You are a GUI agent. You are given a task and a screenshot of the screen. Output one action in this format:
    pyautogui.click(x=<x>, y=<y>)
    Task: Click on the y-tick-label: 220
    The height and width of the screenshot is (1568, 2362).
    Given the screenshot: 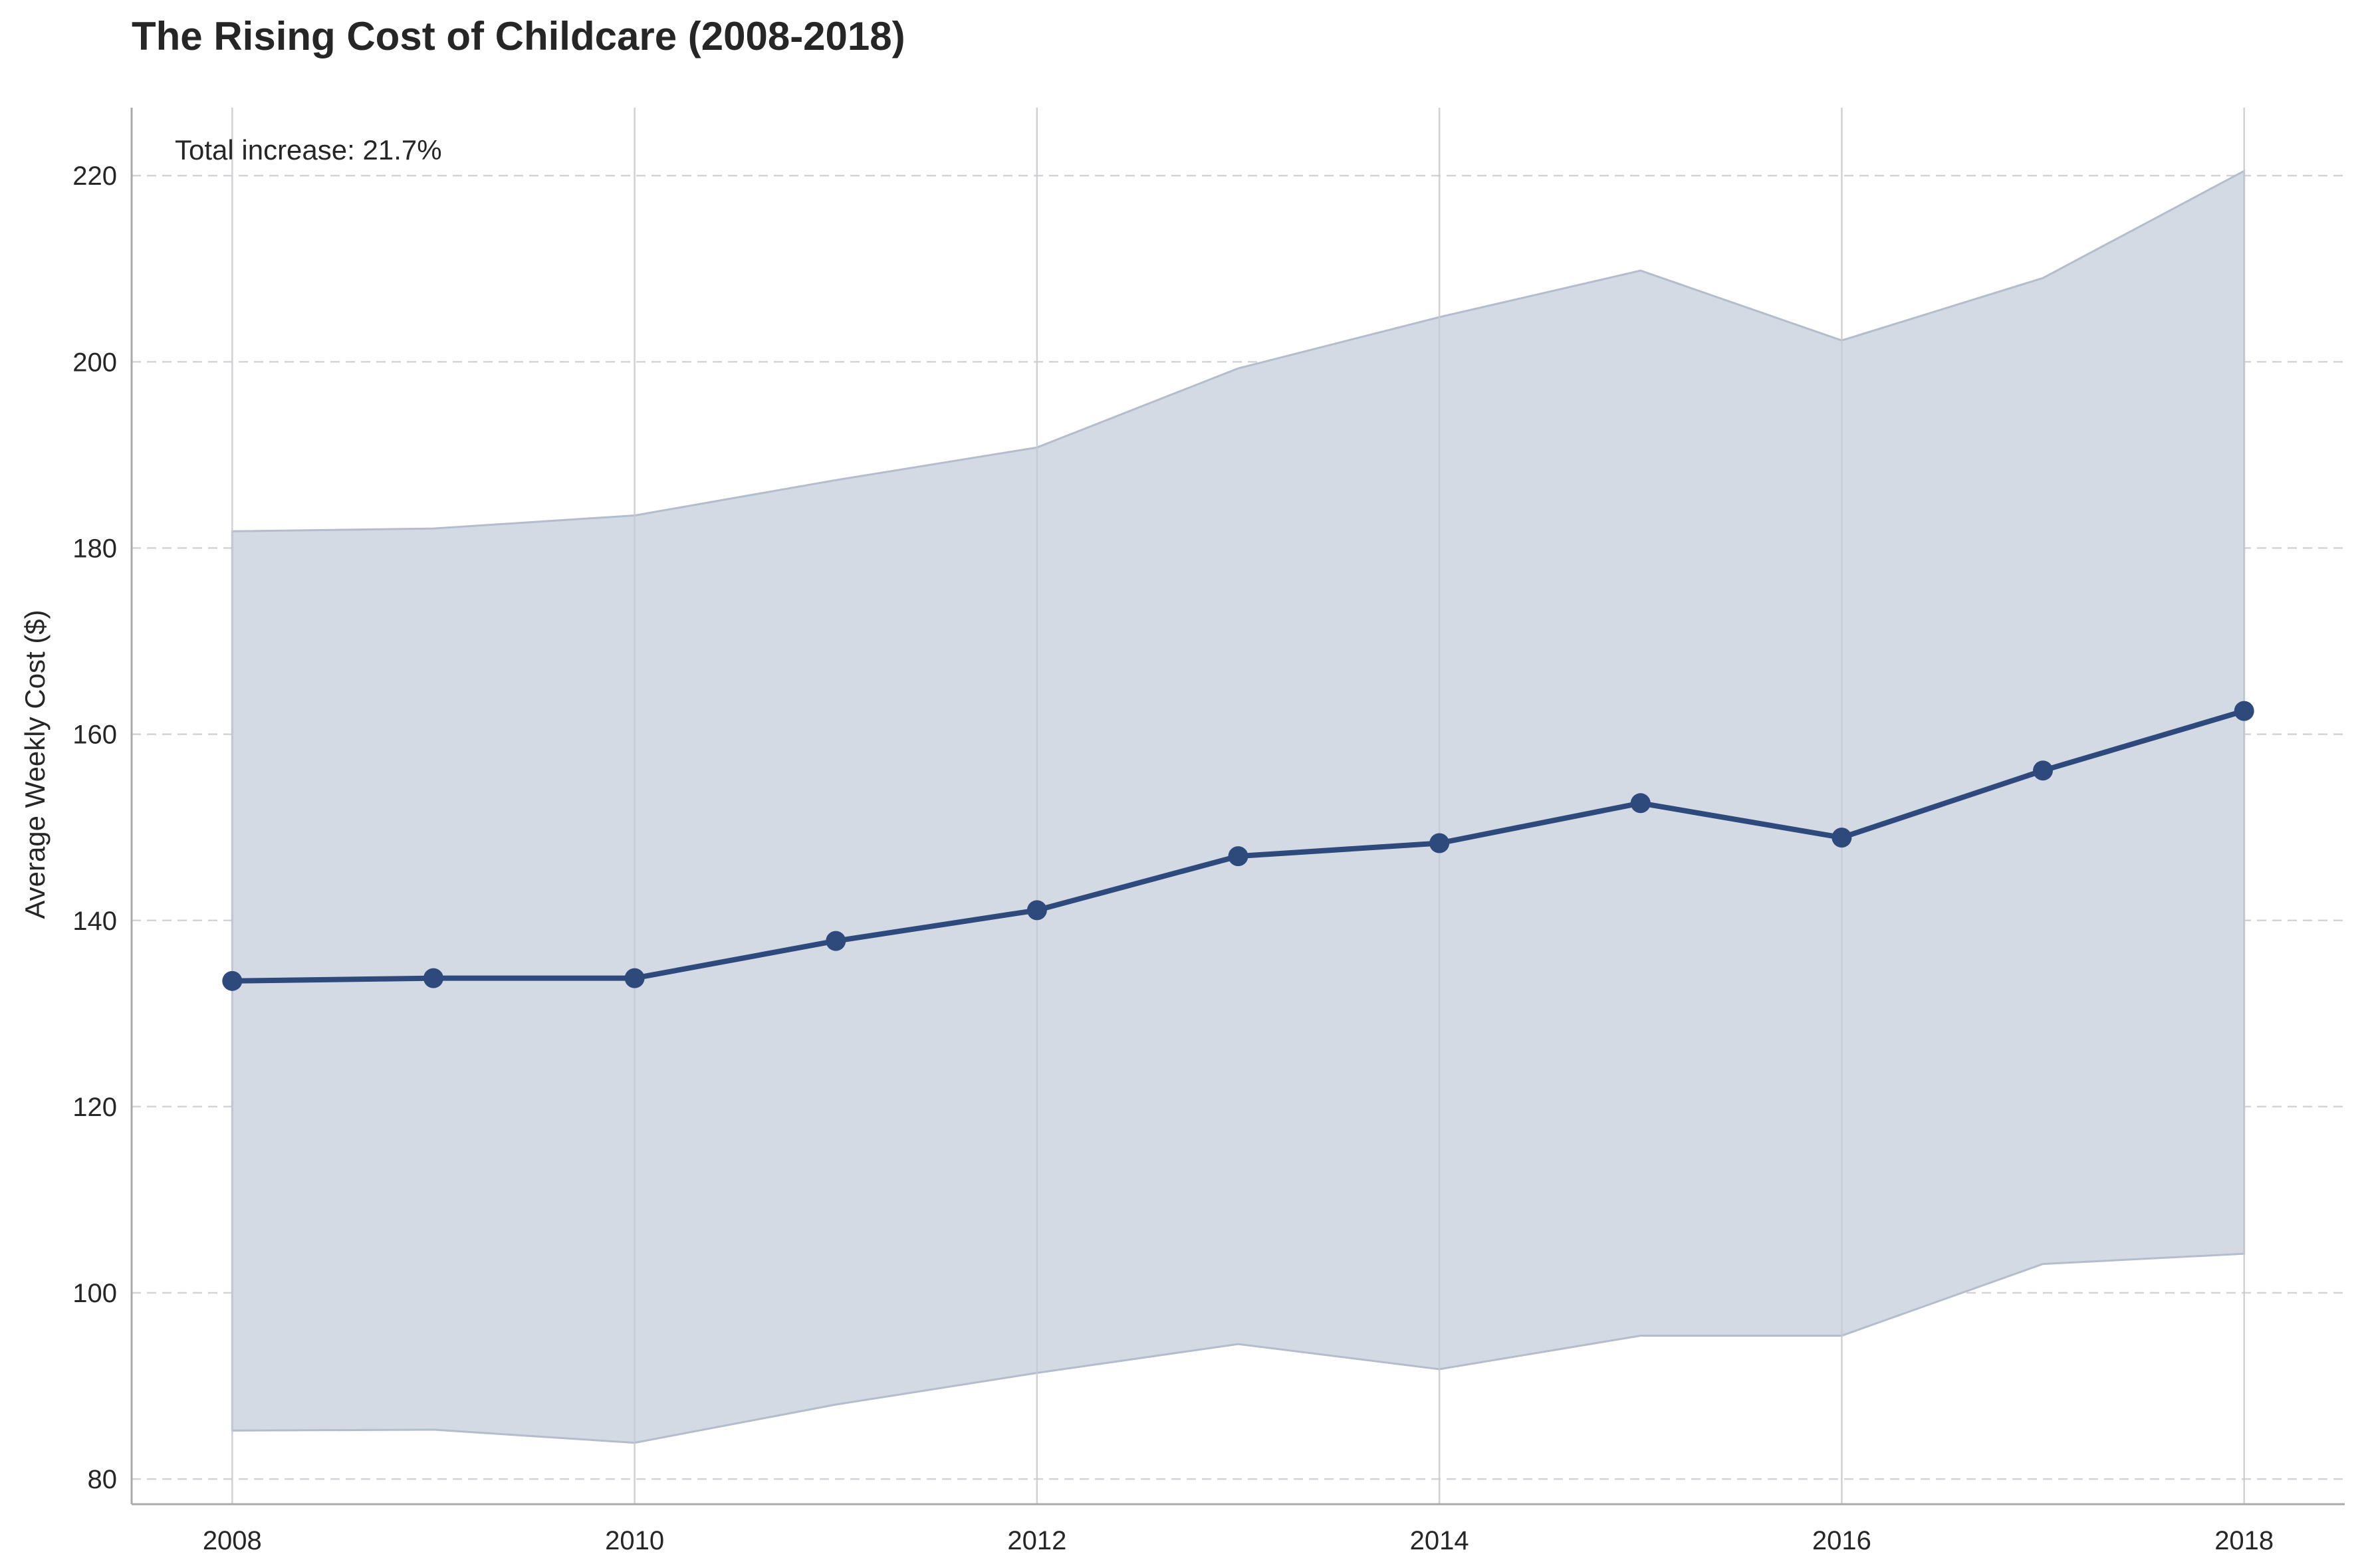 What is the action you would take?
    pyautogui.click(x=94, y=176)
    